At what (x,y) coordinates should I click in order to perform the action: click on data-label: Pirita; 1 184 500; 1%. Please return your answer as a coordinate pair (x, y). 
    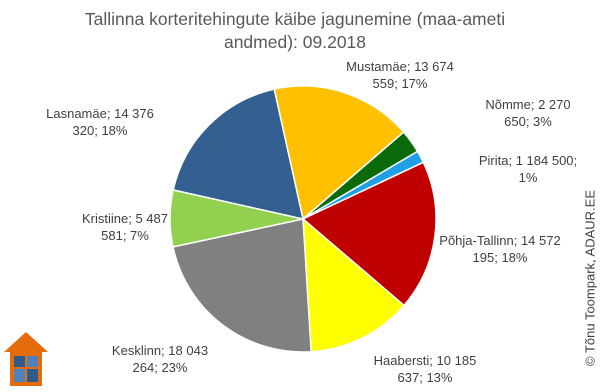
    Looking at the image, I should click on (528, 169).